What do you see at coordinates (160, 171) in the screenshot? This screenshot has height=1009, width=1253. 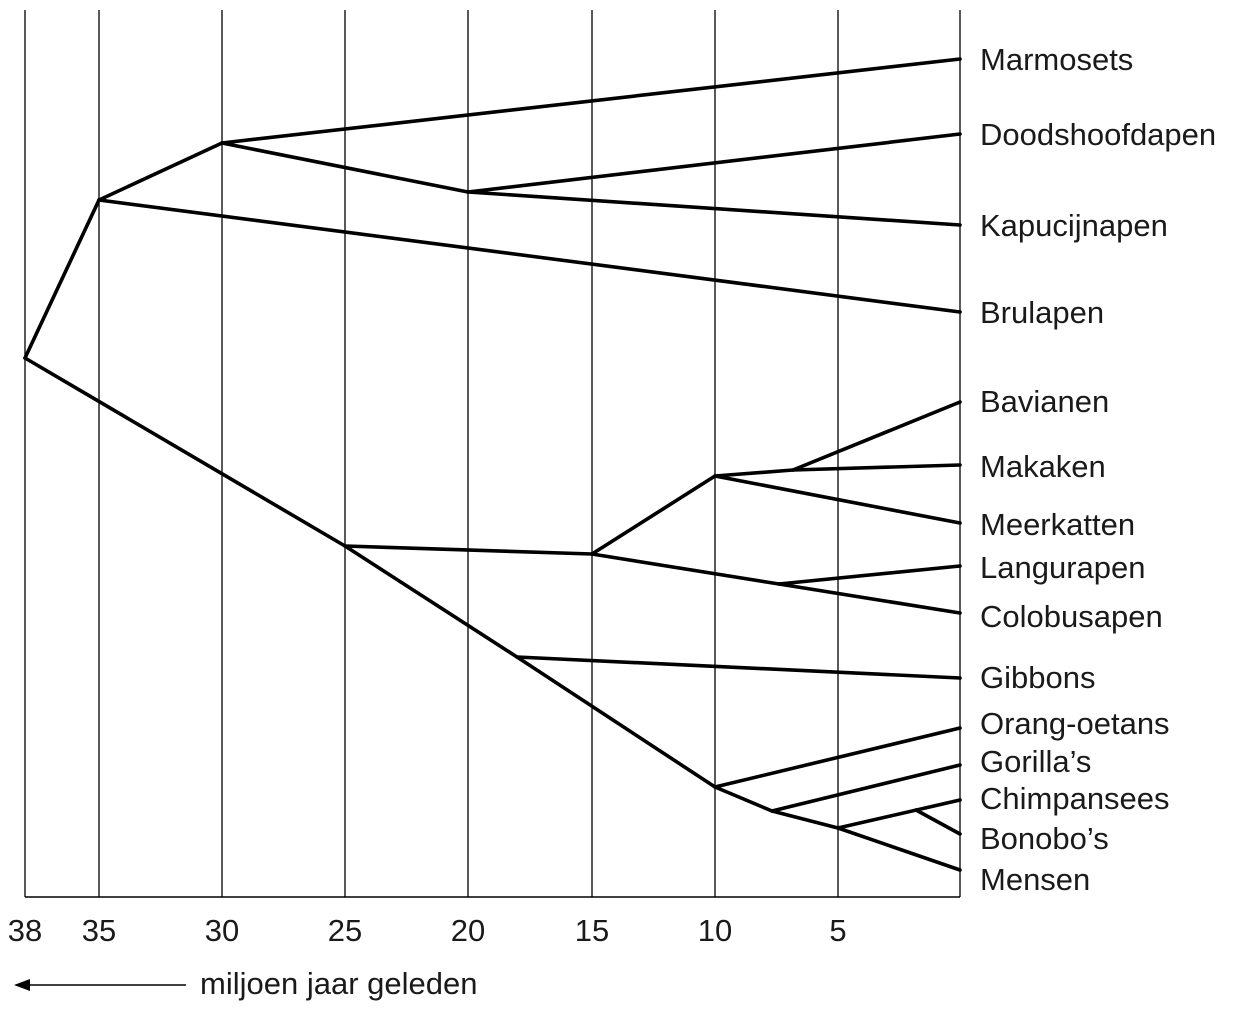 I see `branch-new-world-to-node30` at bounding box center [160, 171].